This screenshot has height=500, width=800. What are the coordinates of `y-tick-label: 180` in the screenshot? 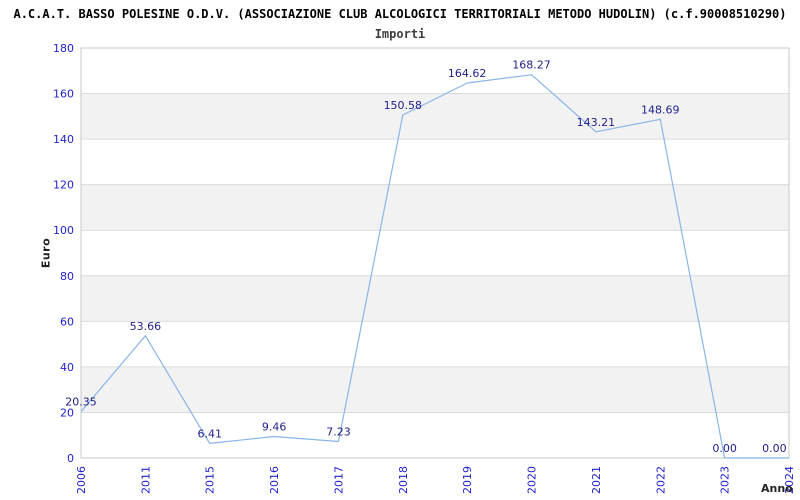 It's located at (63, 48).